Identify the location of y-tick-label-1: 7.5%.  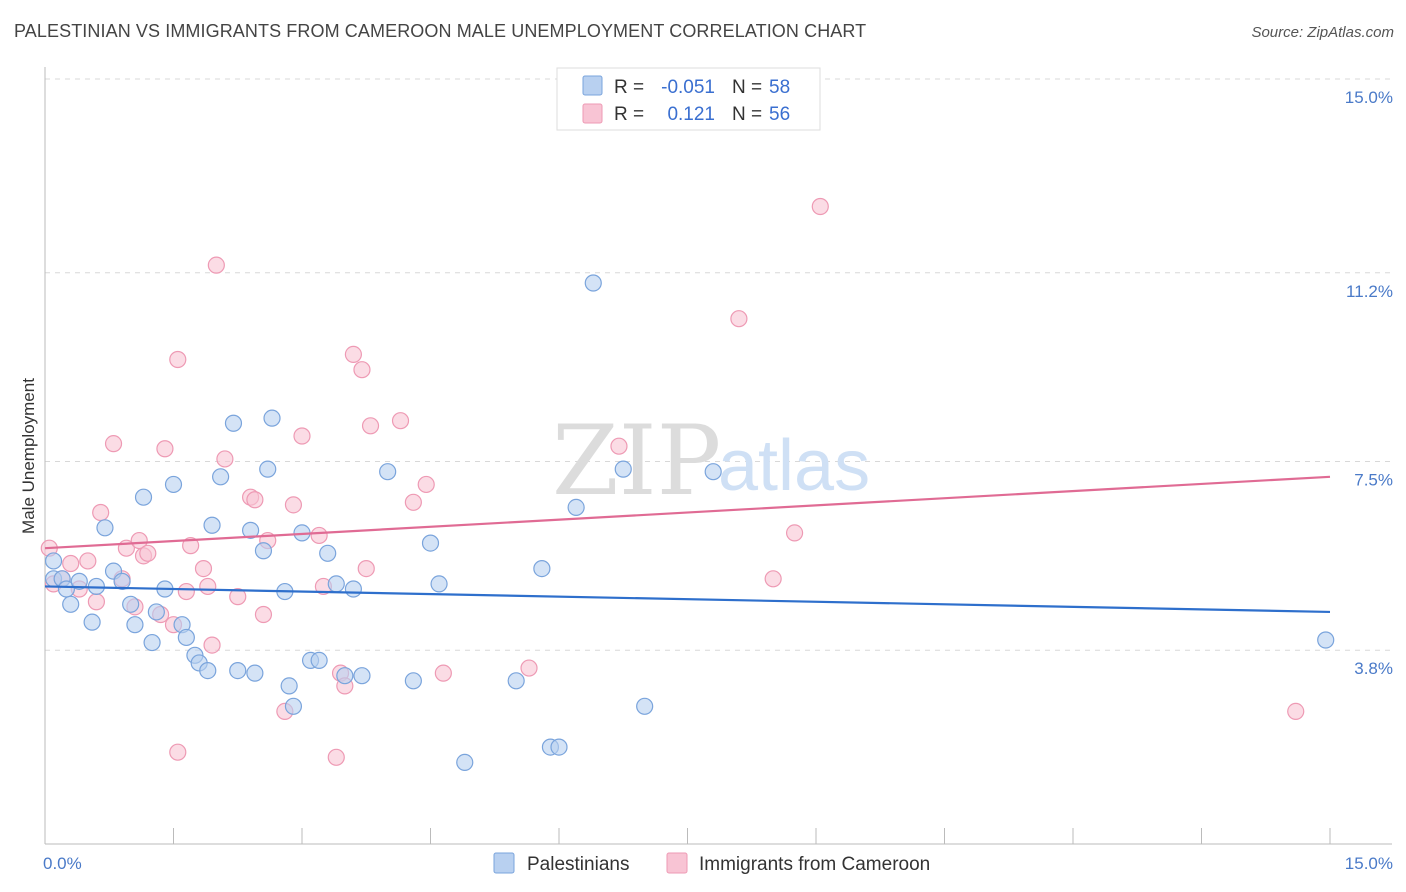
(1373, 480).